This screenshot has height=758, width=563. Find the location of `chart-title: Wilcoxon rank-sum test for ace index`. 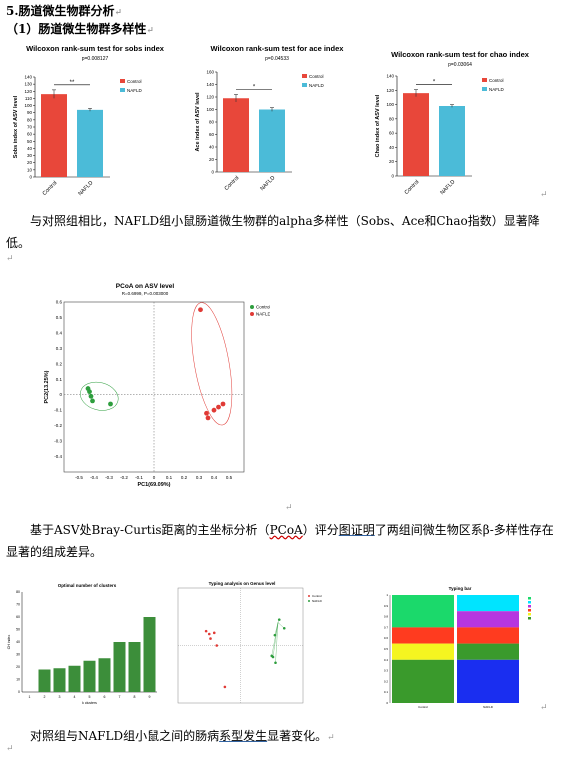

chart-title: Wilcoxon rank-sum test for ace index is located at coordinates (278, 48).